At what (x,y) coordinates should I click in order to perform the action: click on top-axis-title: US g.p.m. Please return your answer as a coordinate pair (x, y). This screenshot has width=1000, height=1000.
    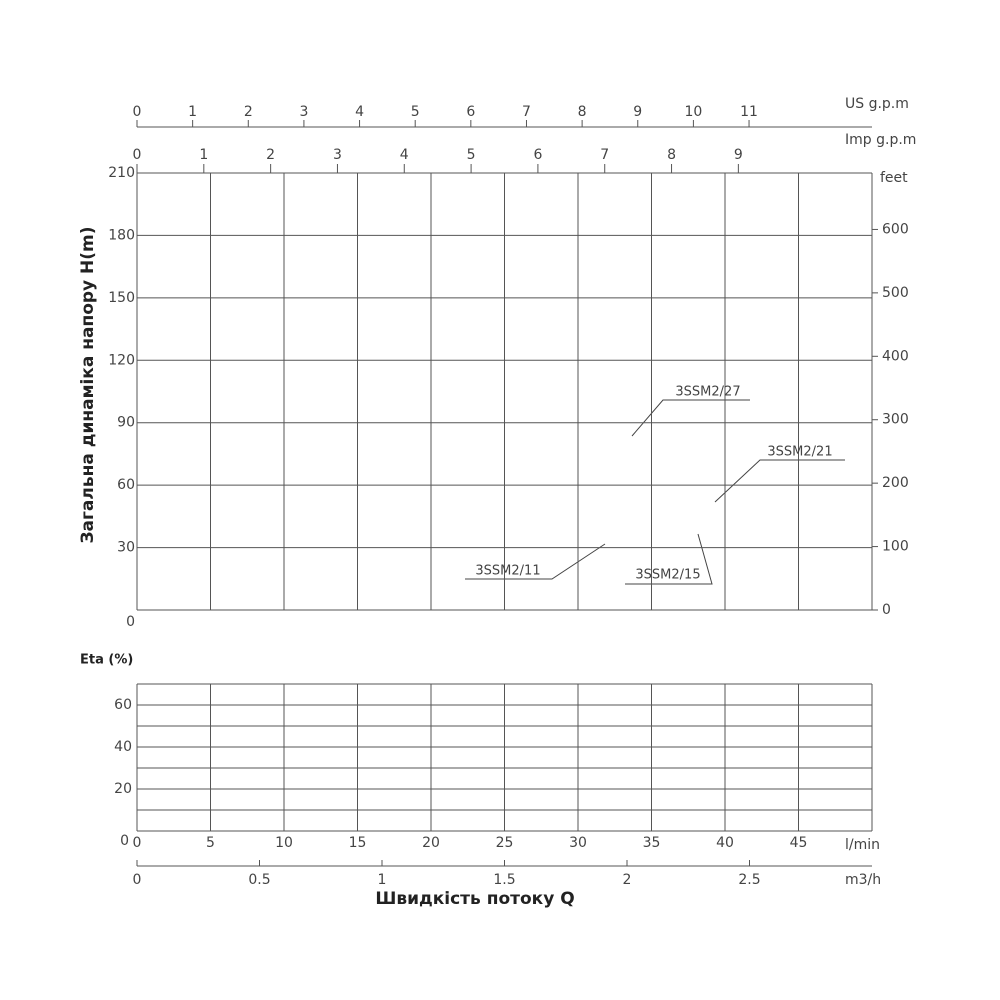
    Looking at the image, I should click on (877, 104).